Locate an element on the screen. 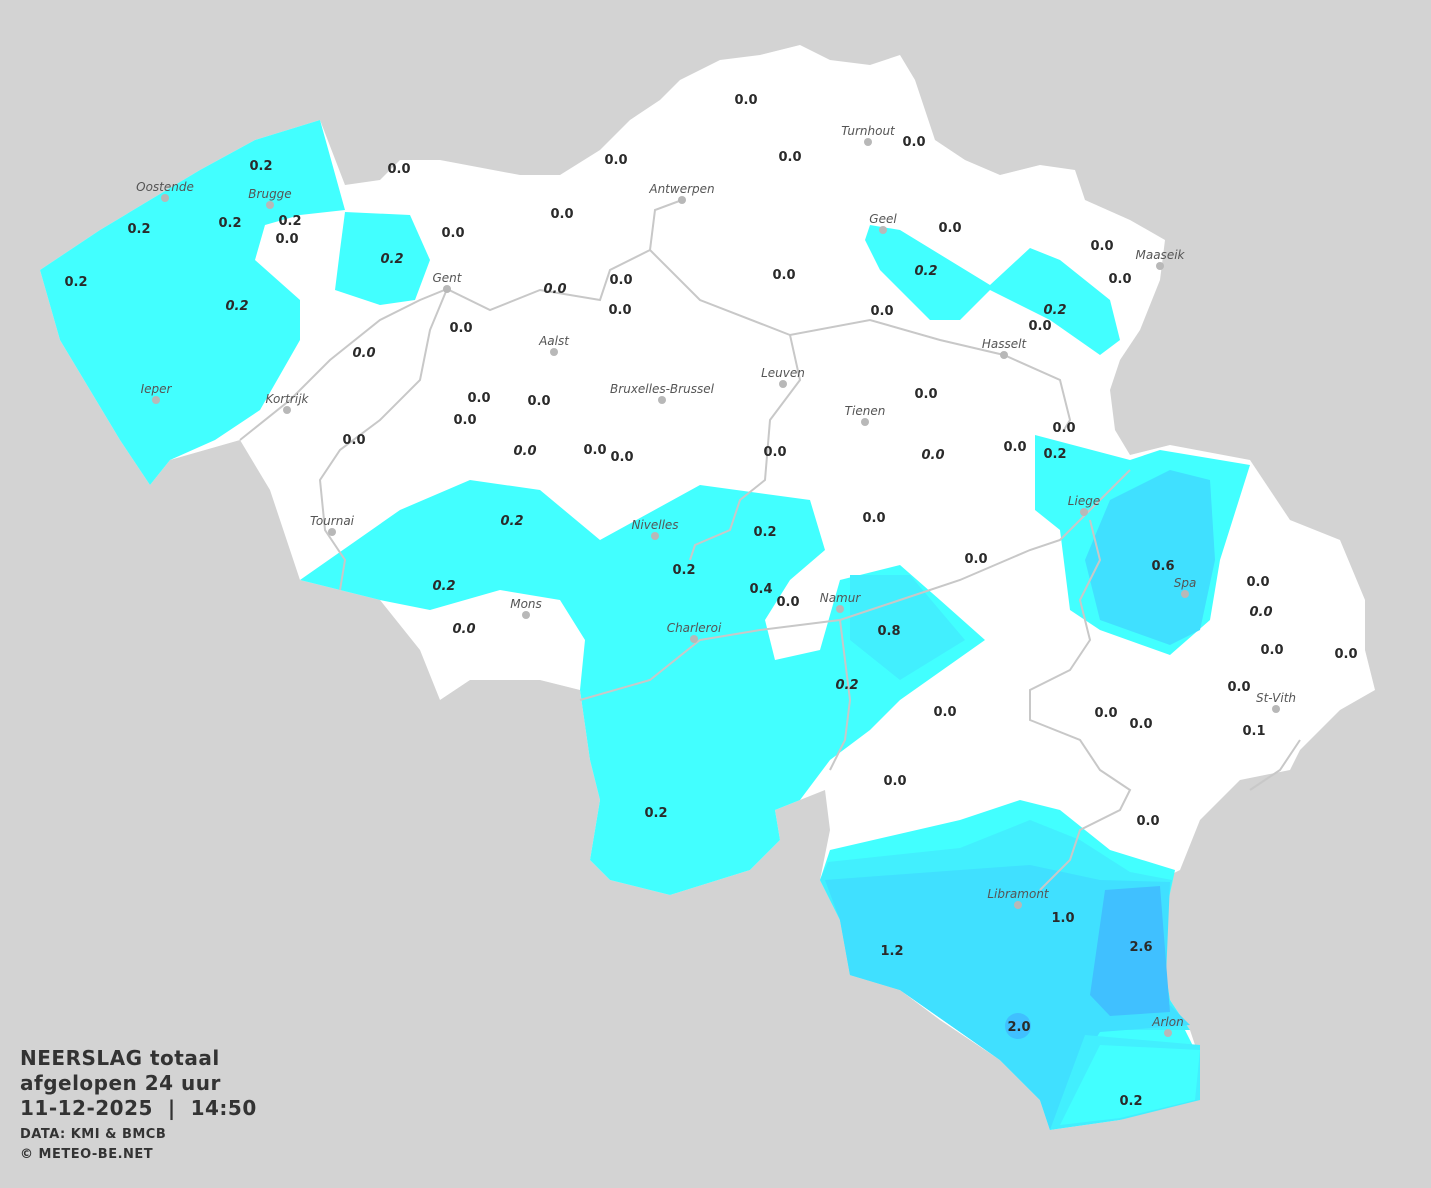 This screenshot has width=1431, height=1188. river-sambre-meuse is located at coordinates (855, 585).